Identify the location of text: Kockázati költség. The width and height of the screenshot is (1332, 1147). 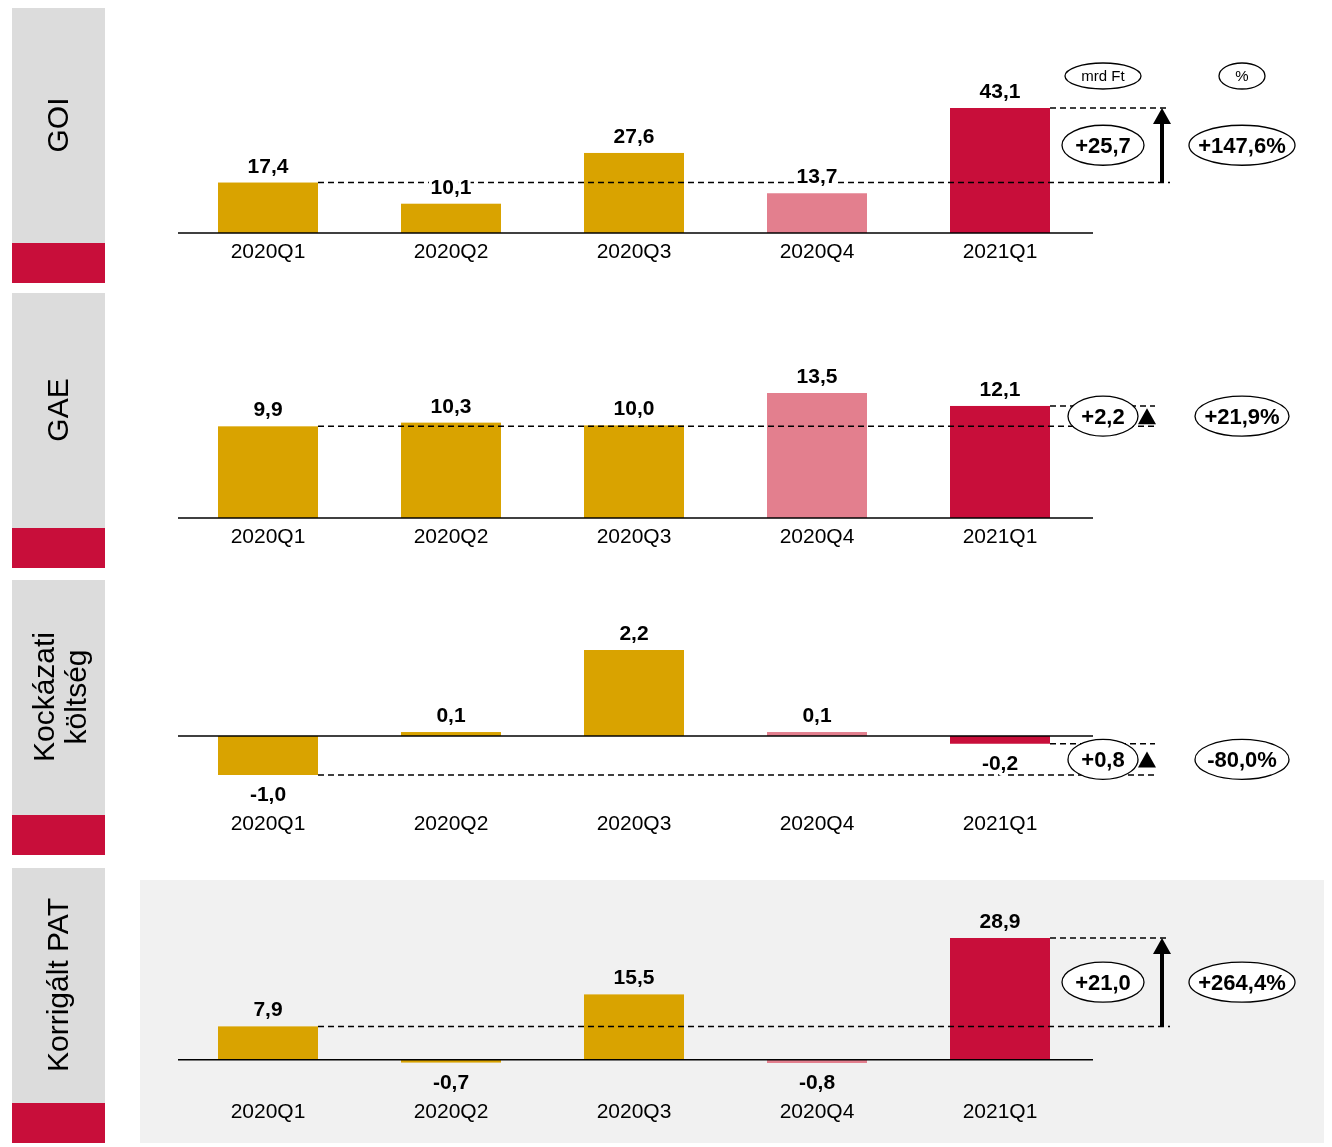
(59, 697).